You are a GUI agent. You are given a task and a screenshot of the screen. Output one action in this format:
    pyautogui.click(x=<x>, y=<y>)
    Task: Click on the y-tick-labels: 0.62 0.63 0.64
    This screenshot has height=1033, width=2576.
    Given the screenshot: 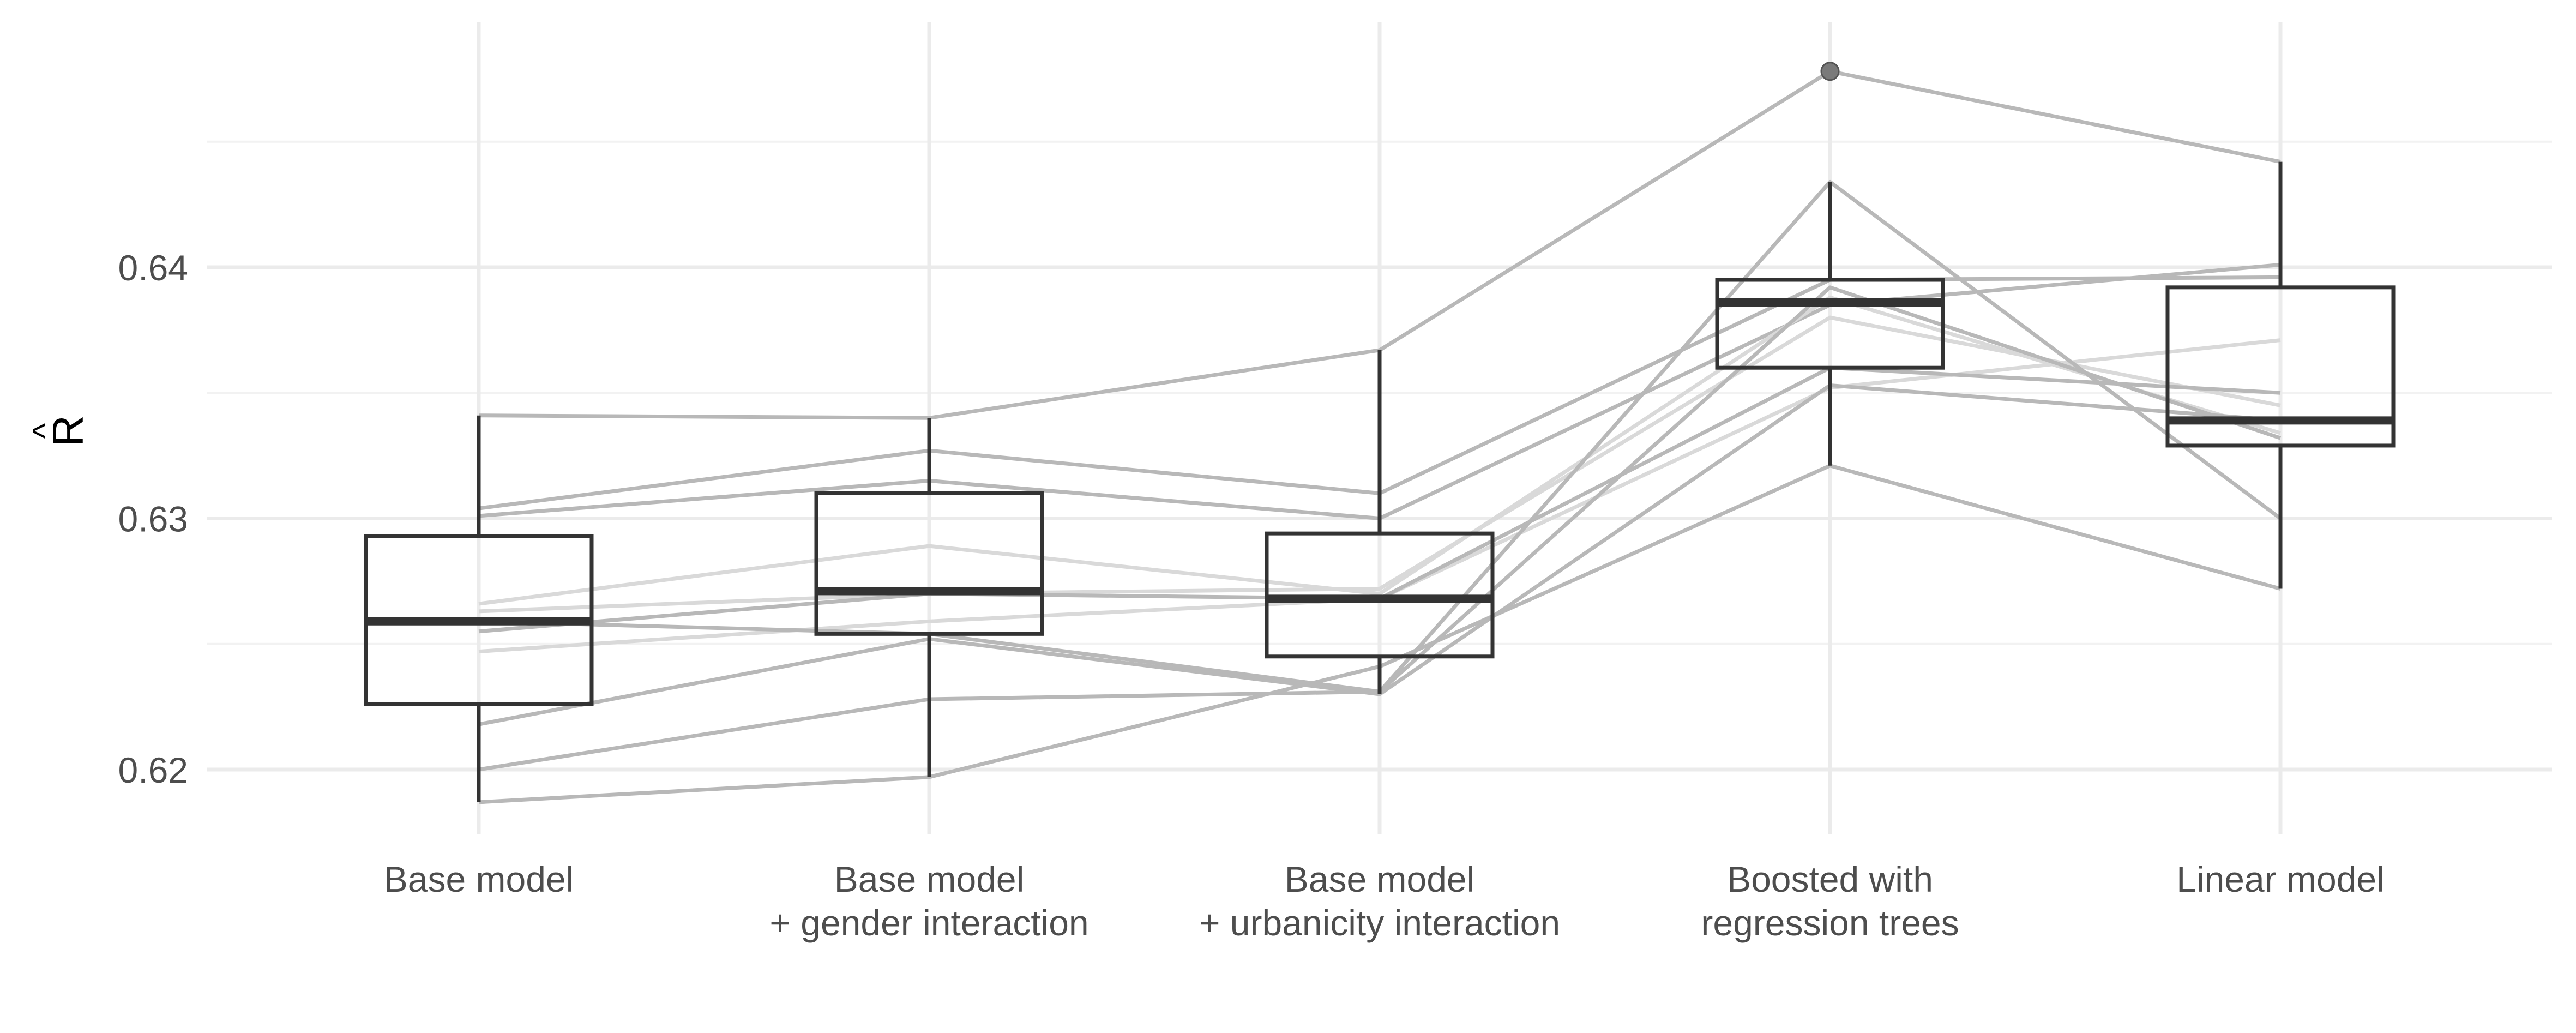 What is the action you would take?
    pyautogui.click(x=153, y=519)
    